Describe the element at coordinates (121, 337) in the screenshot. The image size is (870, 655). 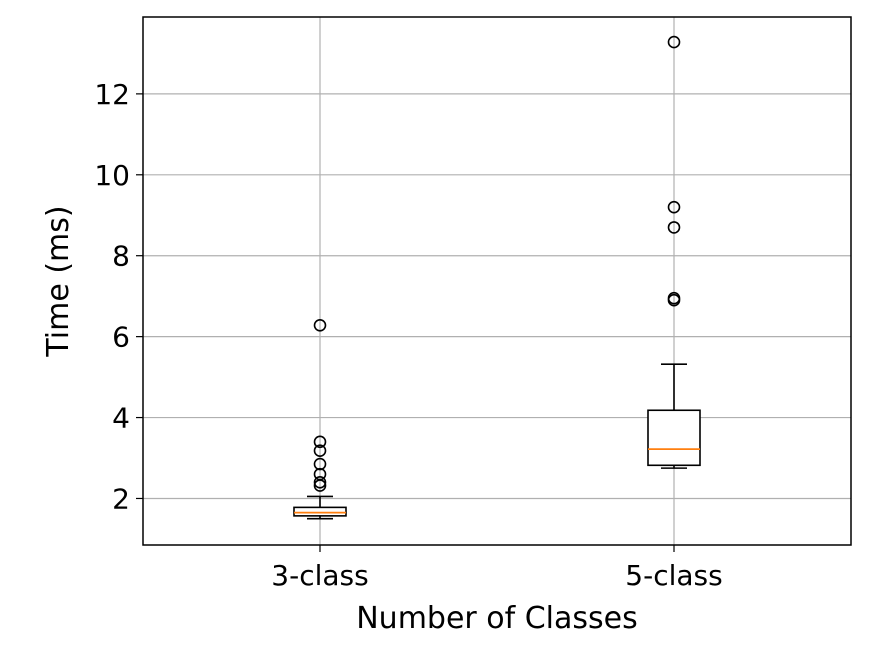
I see `y-tick-label: 6` at that location.